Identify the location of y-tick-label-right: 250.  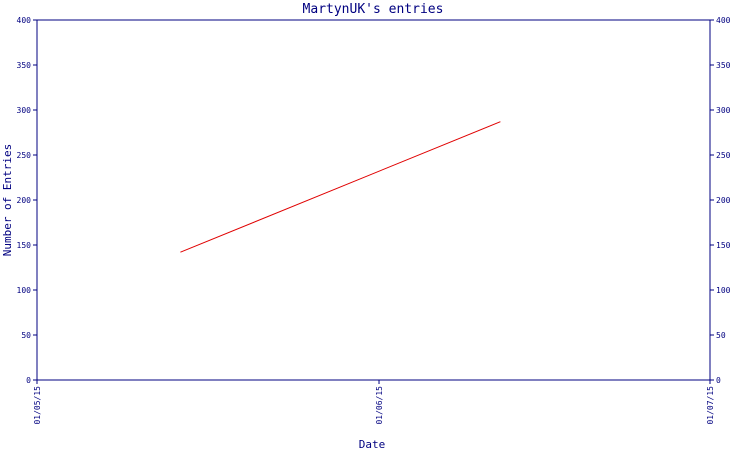
(723, 155).